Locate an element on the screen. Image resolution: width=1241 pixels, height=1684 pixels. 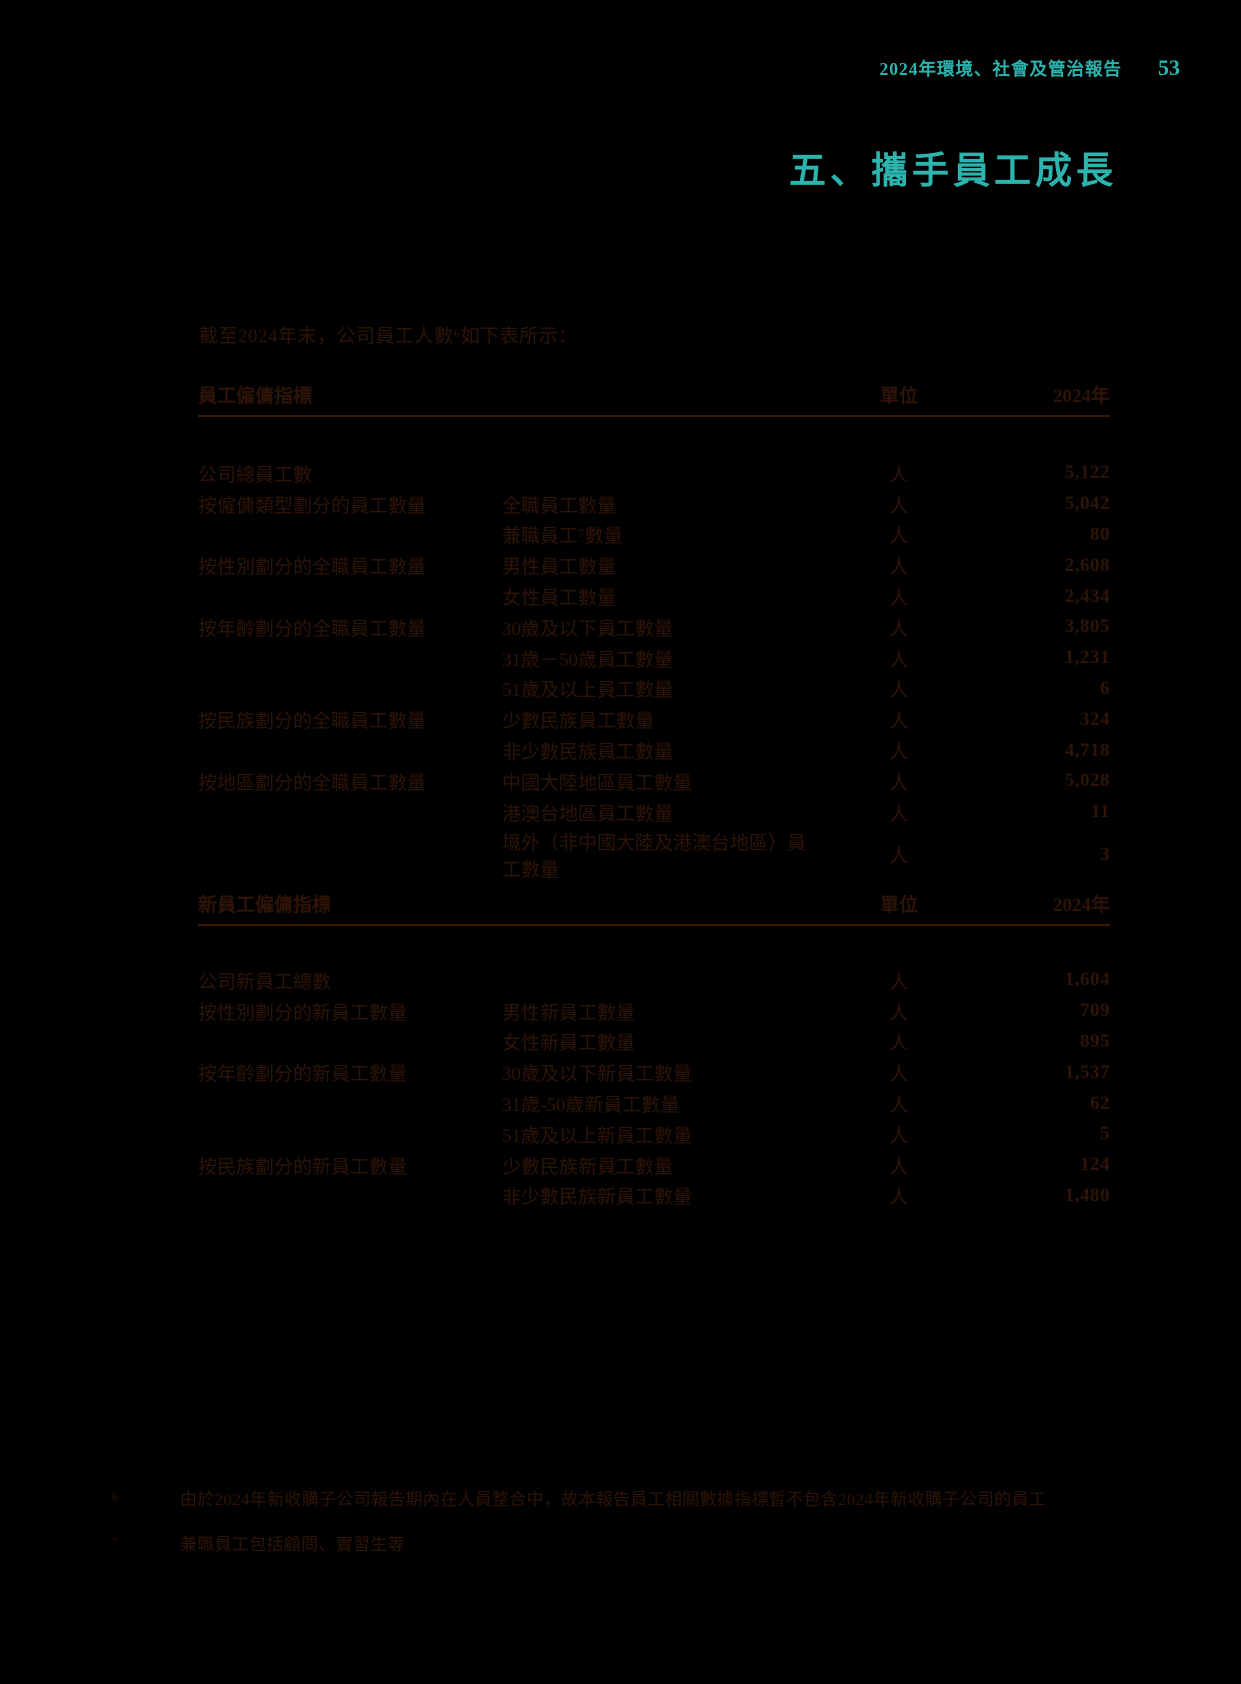
footnote-marker: 6 is located at coordinates (115, 1497).